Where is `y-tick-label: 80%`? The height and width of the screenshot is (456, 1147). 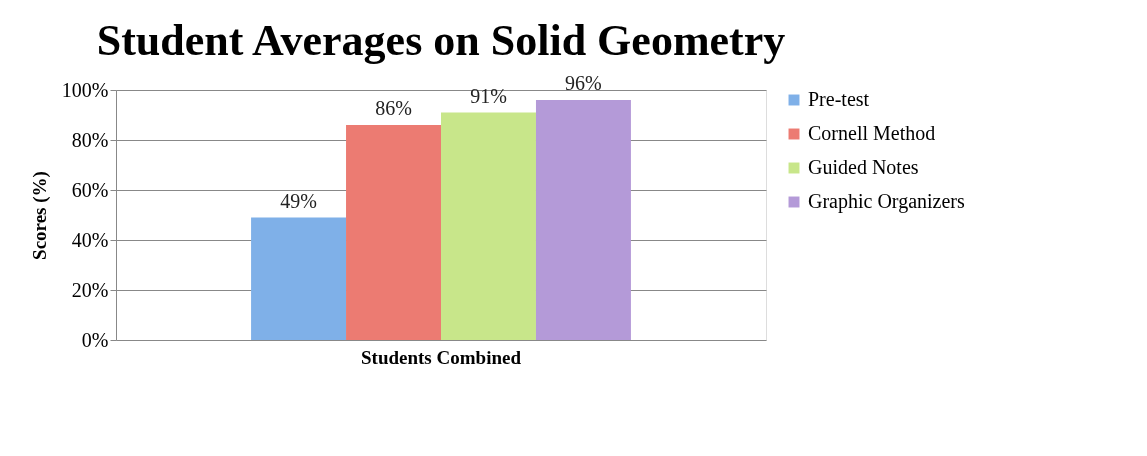
y-tick-label: 80% is located at coordinates (90, 139).